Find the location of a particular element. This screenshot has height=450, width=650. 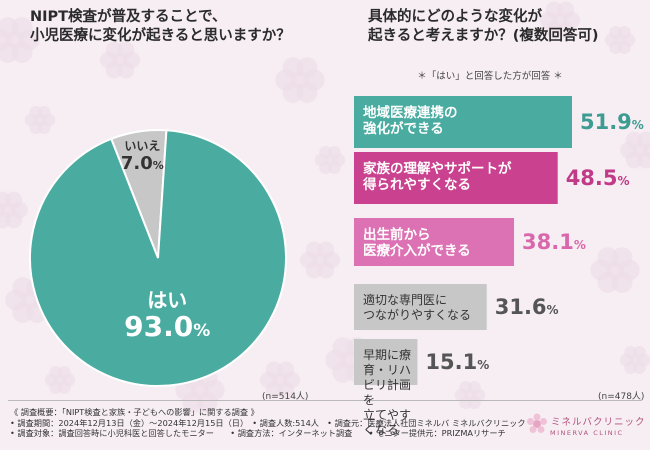

logo-flower-icon is located at coordinates (537, 423).